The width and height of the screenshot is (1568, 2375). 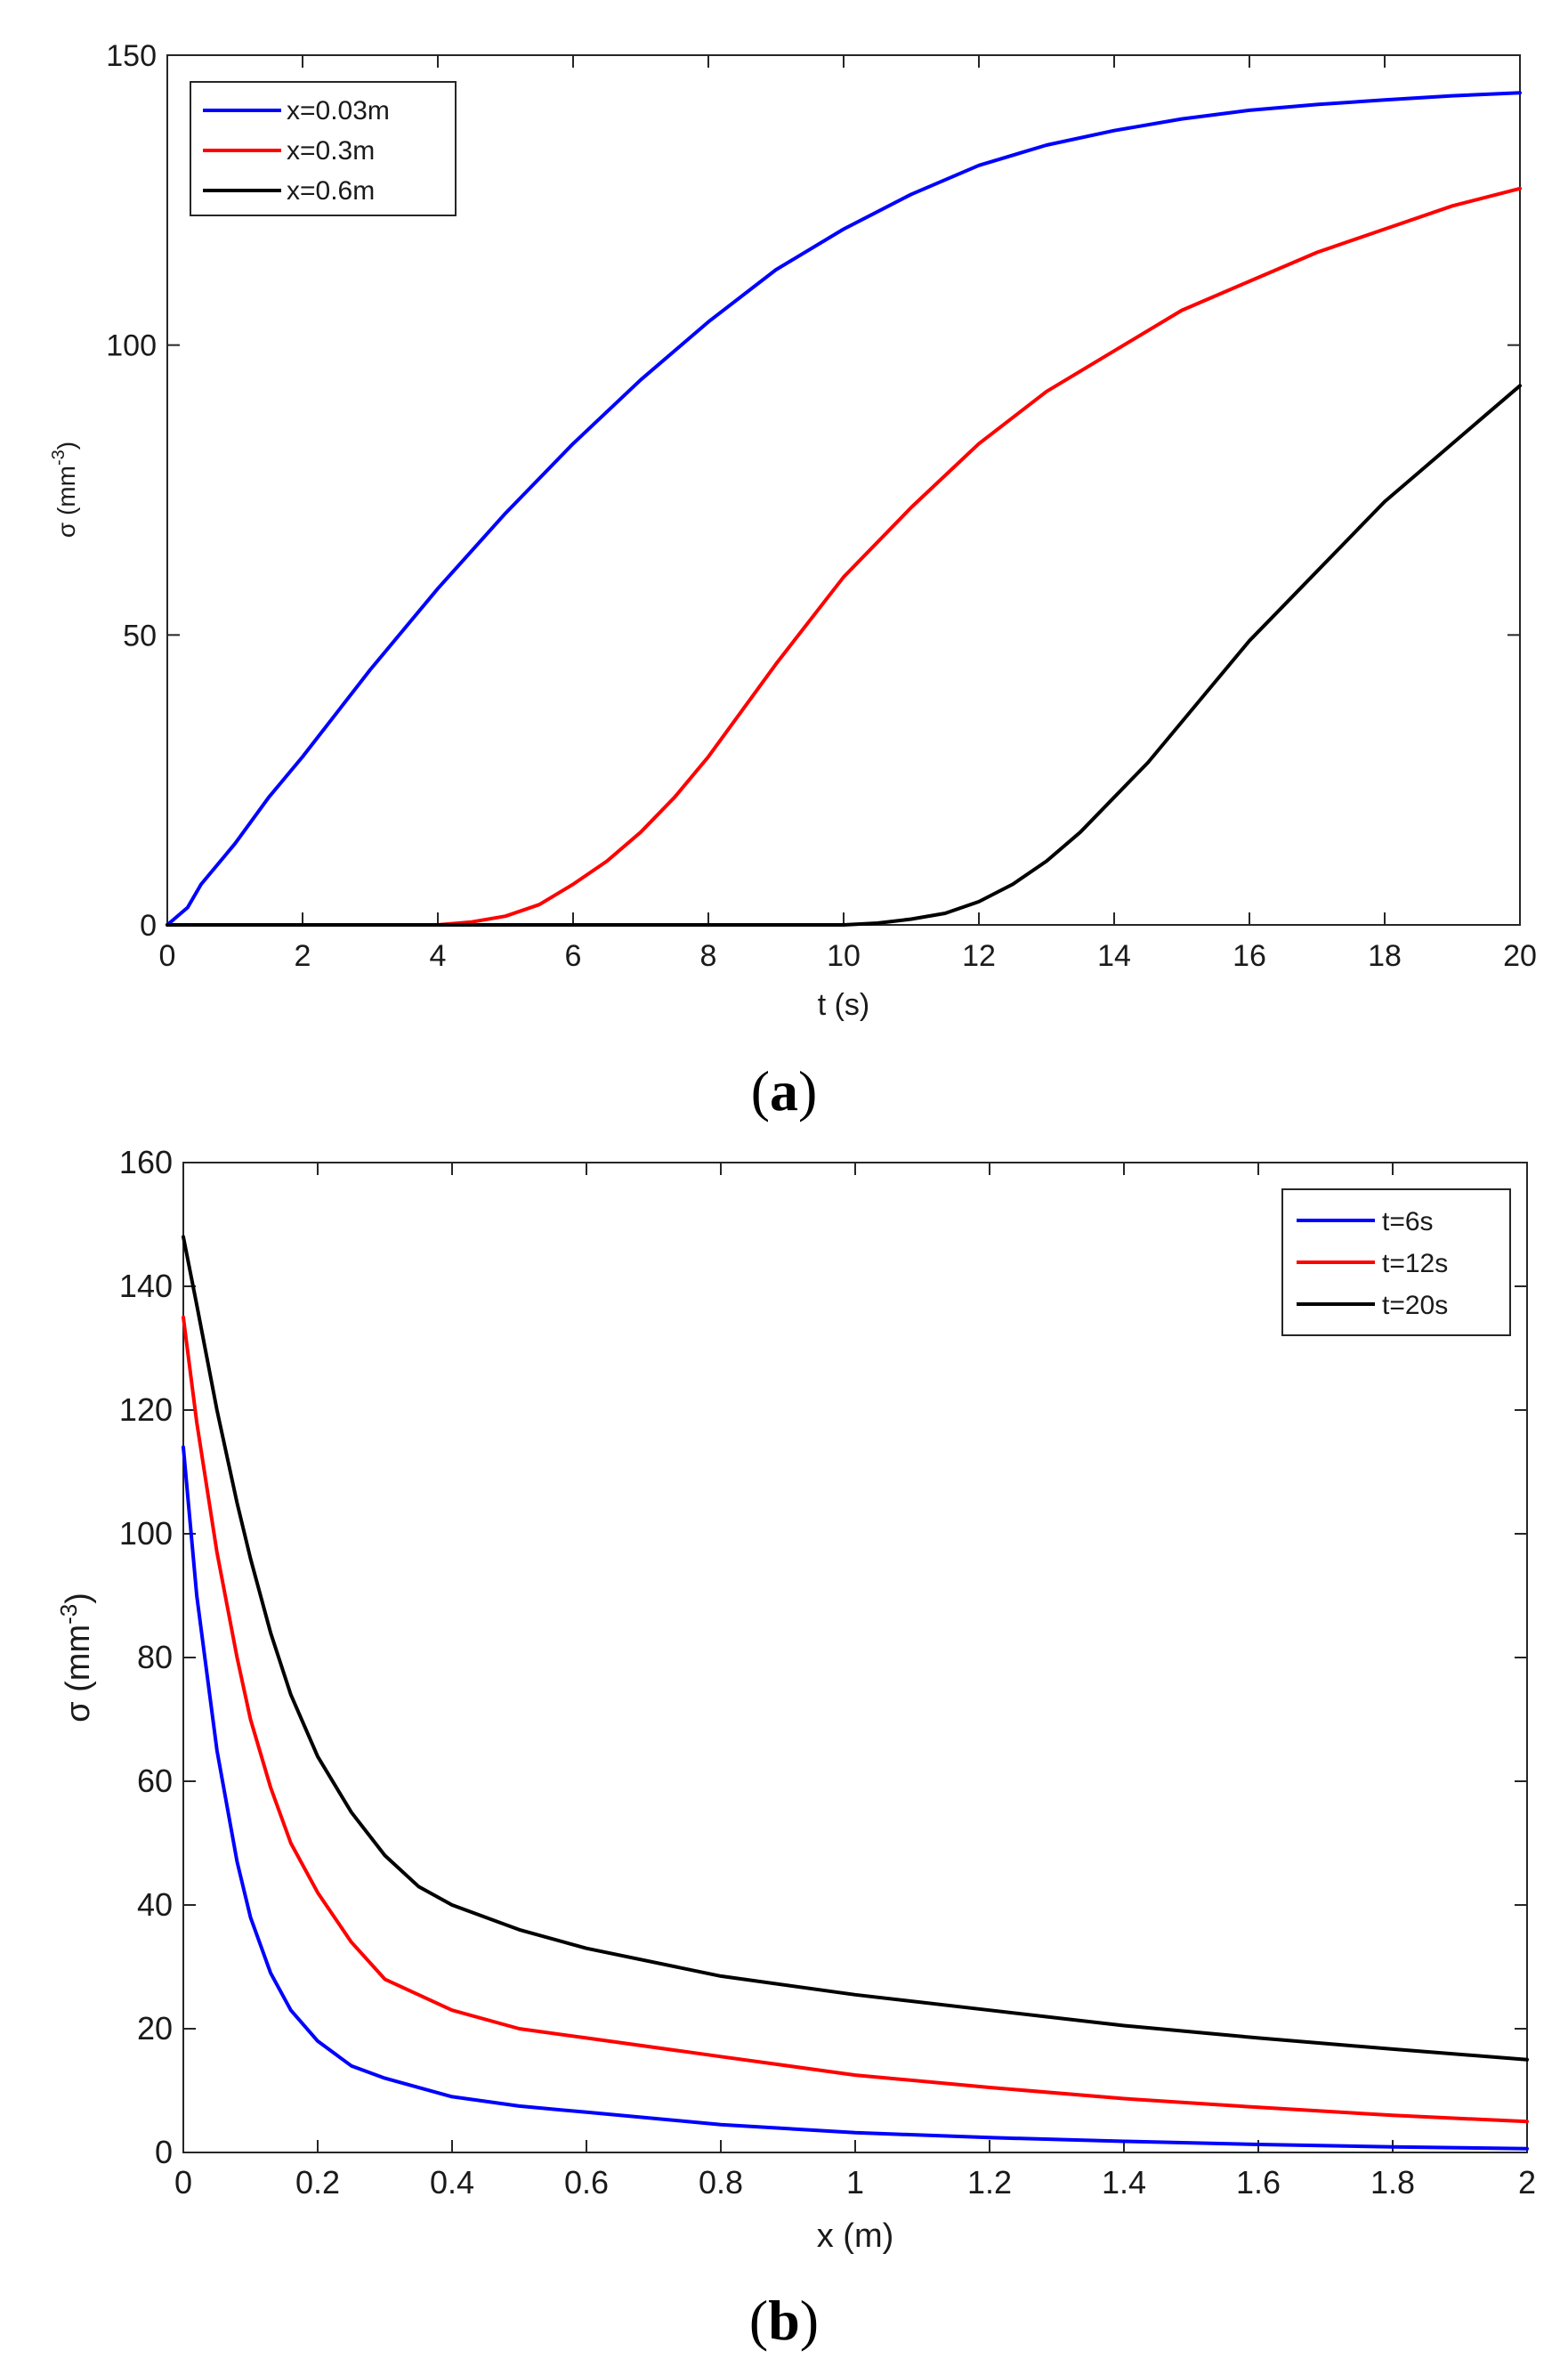 I want to click on x-tick-label-a-0: 0, so click(x=167, y=956).